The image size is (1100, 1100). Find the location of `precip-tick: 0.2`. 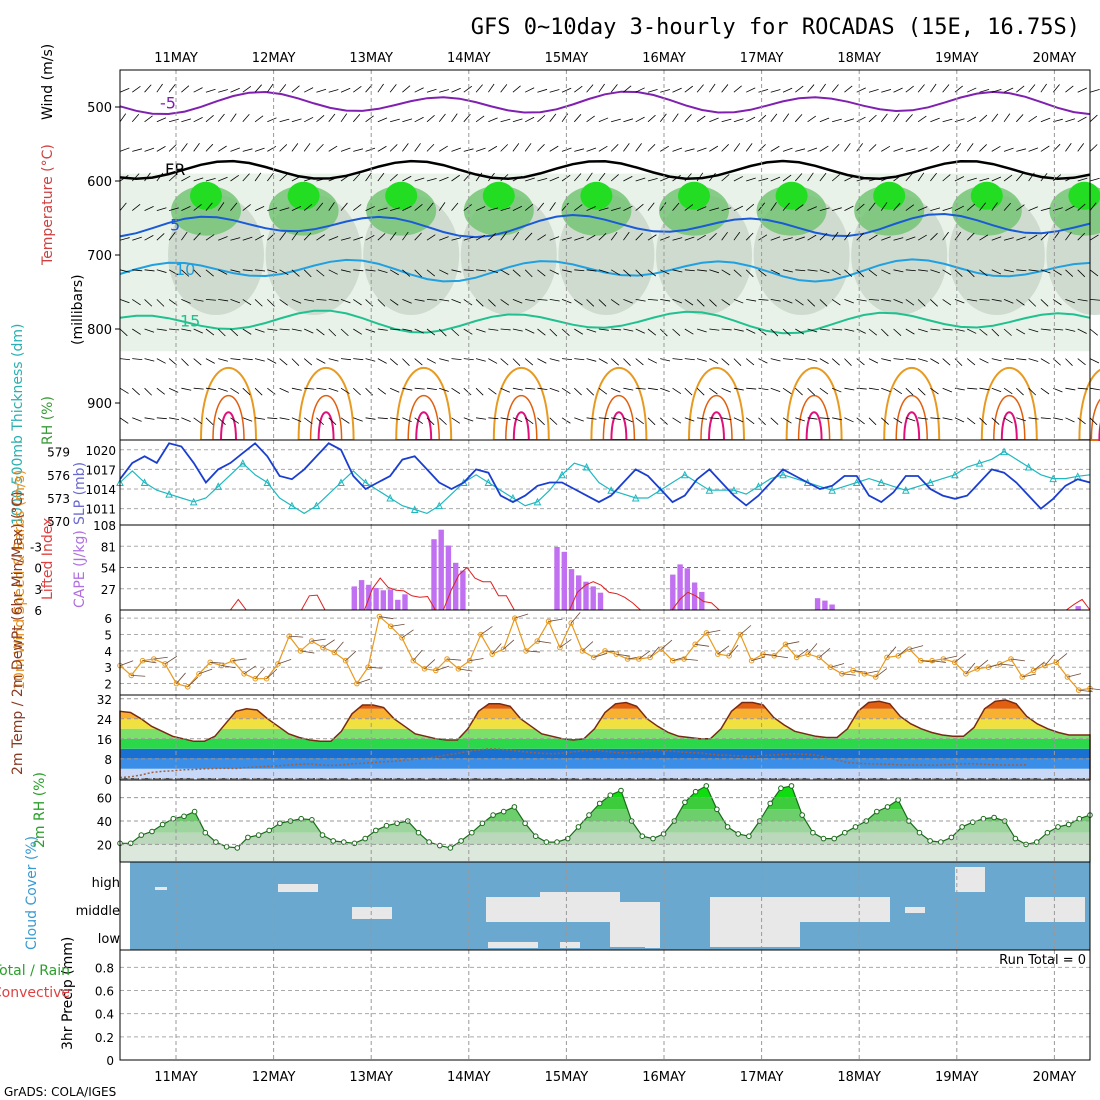

precip-tick: 0.2 is located at coordinates (104, 1038).